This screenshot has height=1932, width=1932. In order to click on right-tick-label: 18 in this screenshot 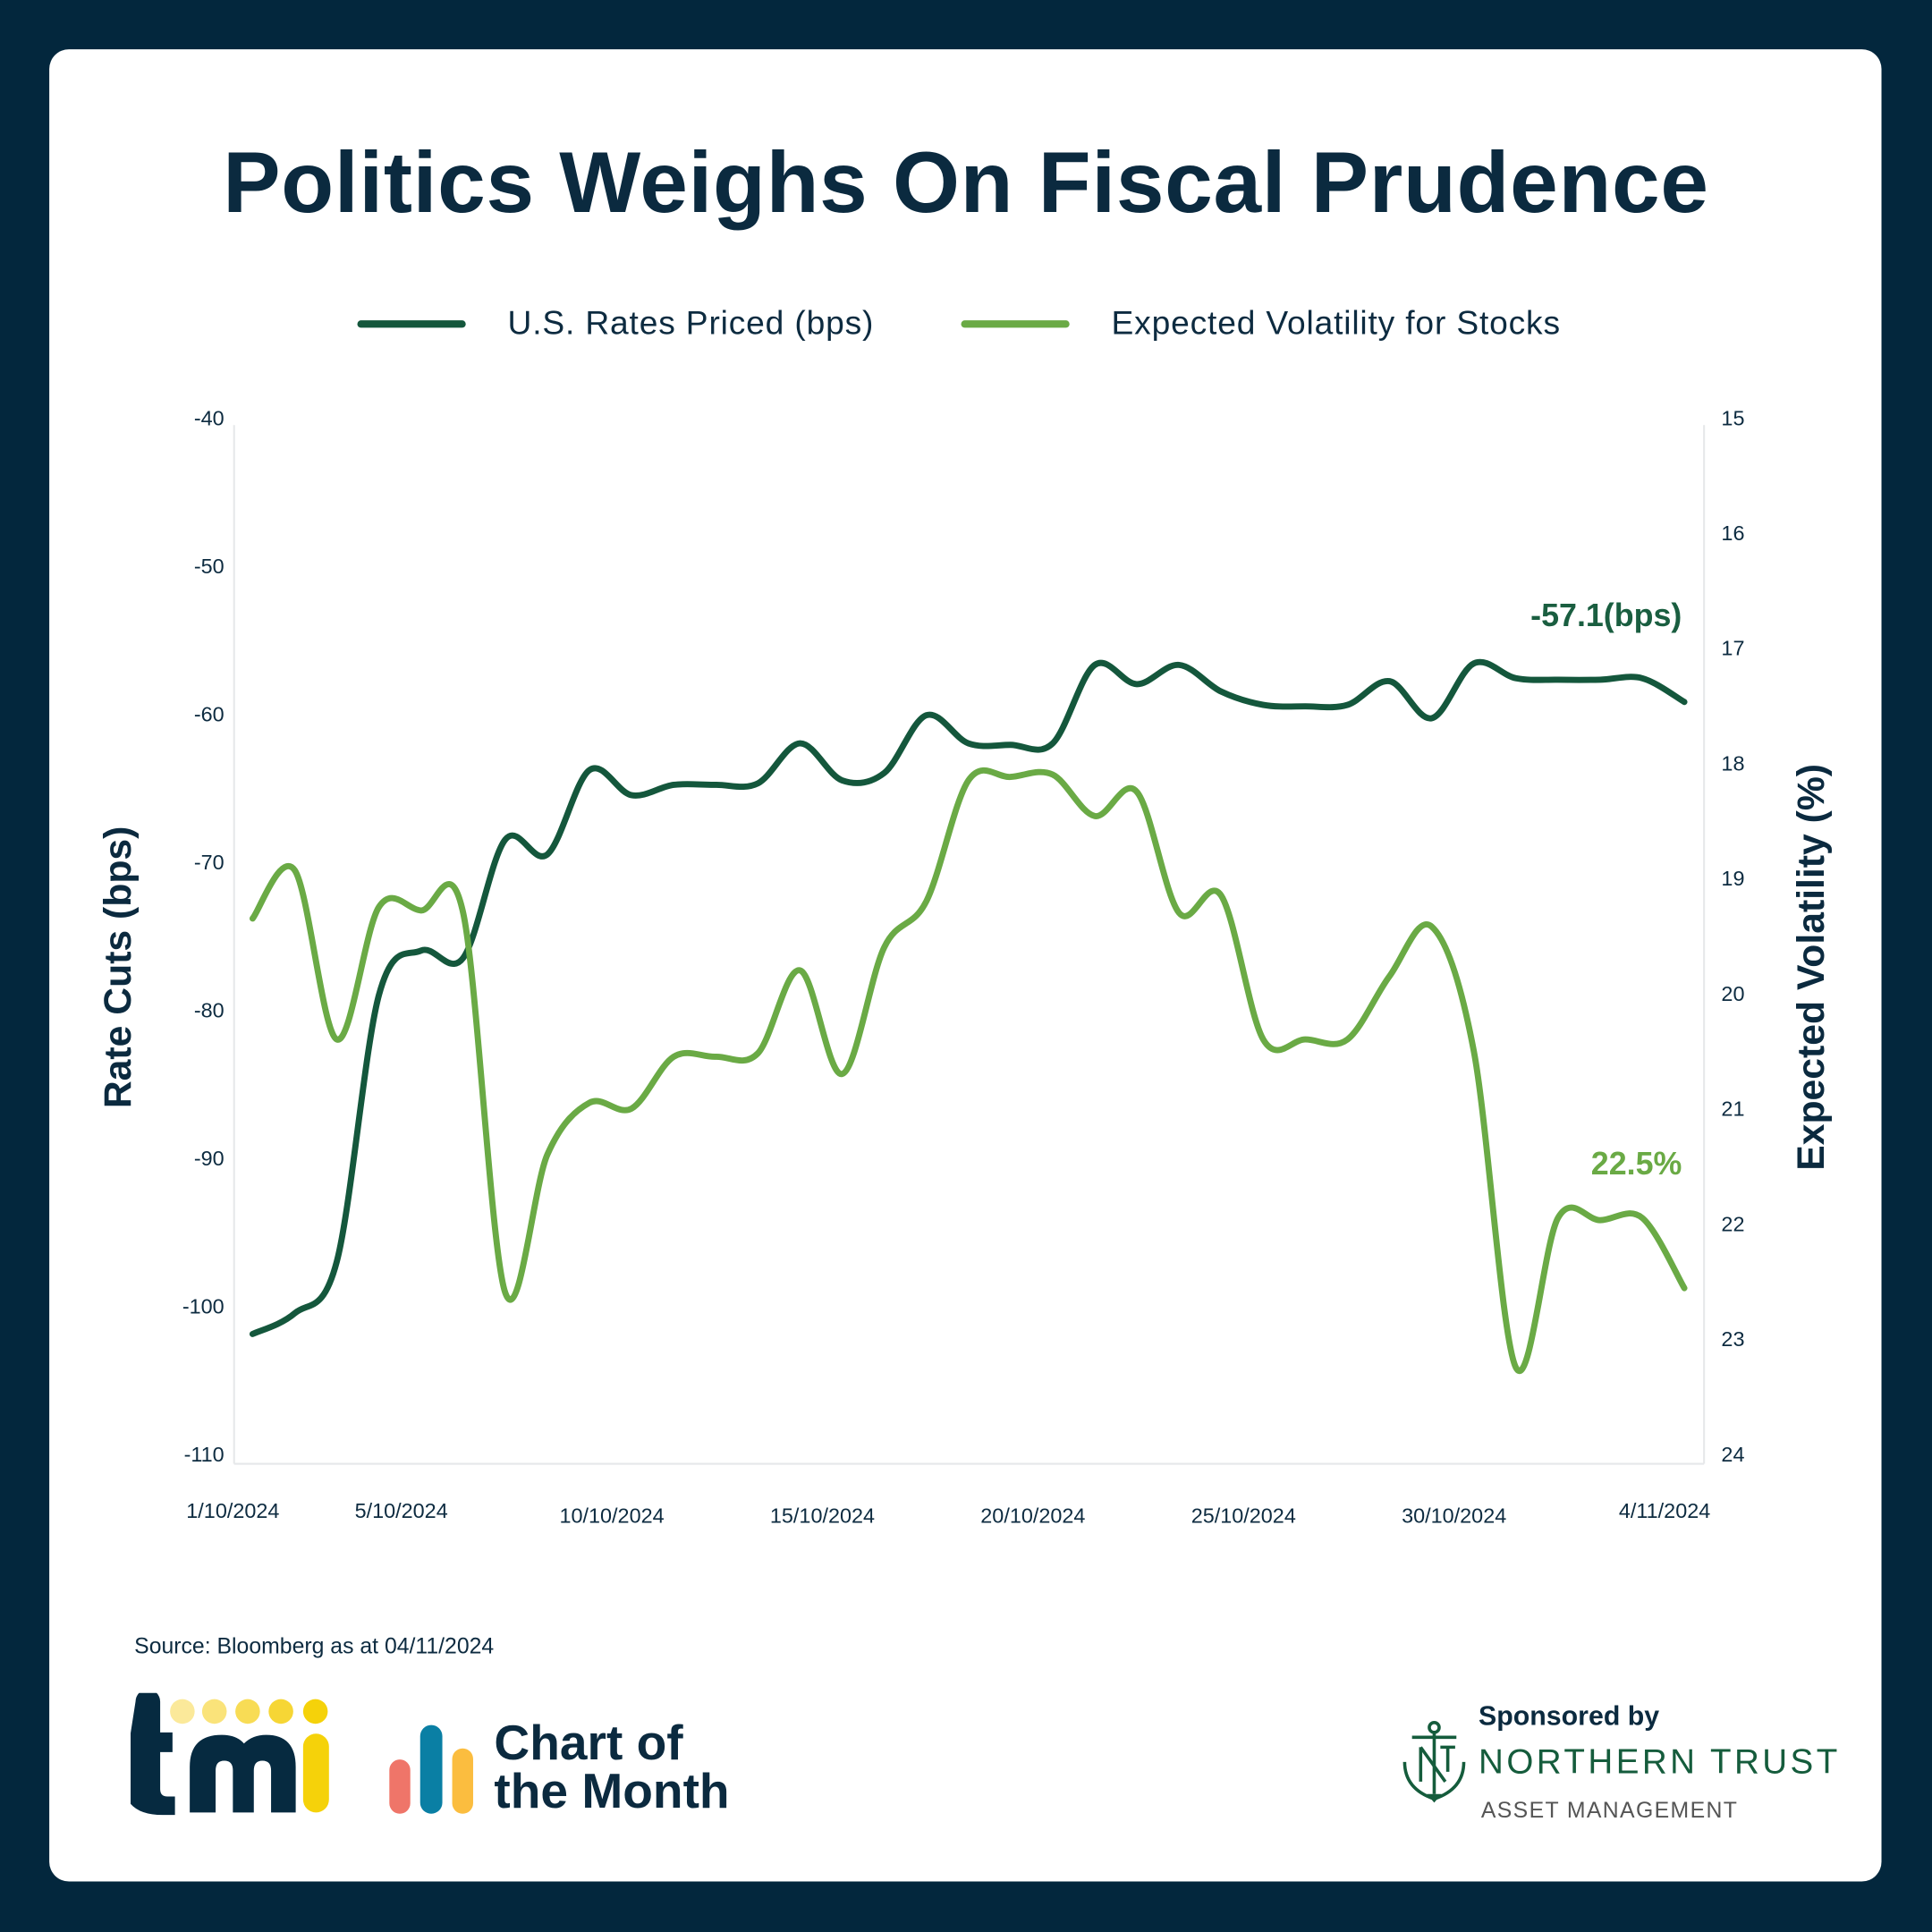, I will do `click(1732, 763)`.